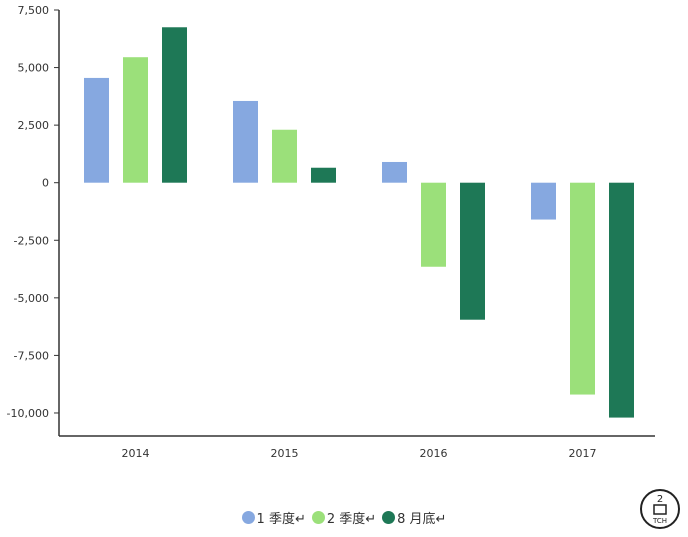 The width and height of the screenshot is (688, 537). I want to click on x-tick-label: 2014, so click(136, 453).